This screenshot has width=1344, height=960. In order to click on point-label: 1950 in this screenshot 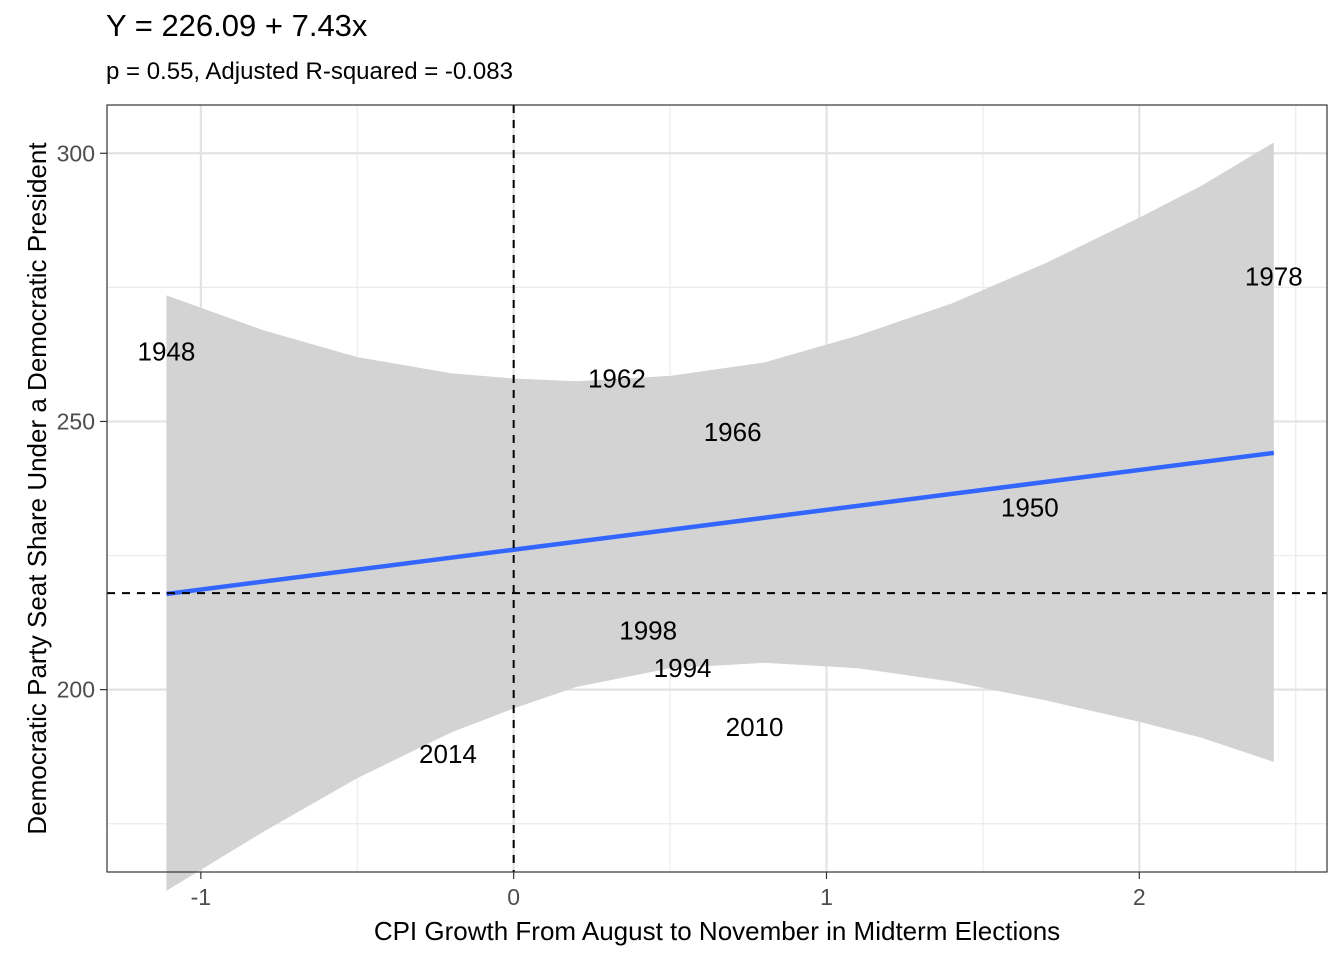, I will do `click(1030, 507)`.